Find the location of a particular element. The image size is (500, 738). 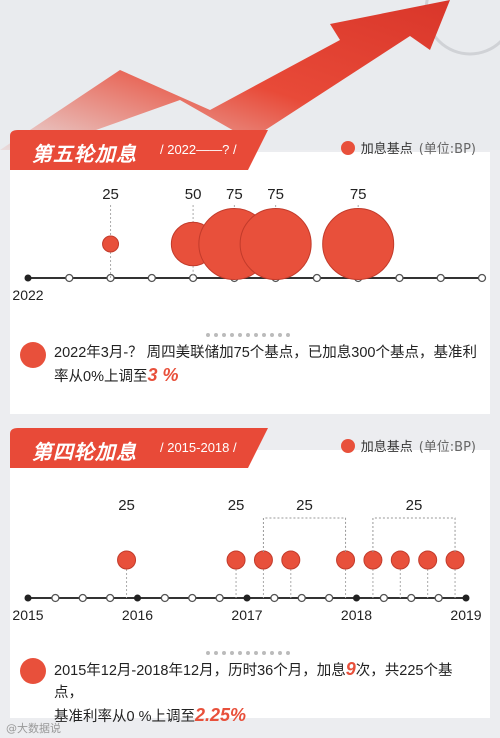

note-count: 9 is located at coordinates (350, 669).